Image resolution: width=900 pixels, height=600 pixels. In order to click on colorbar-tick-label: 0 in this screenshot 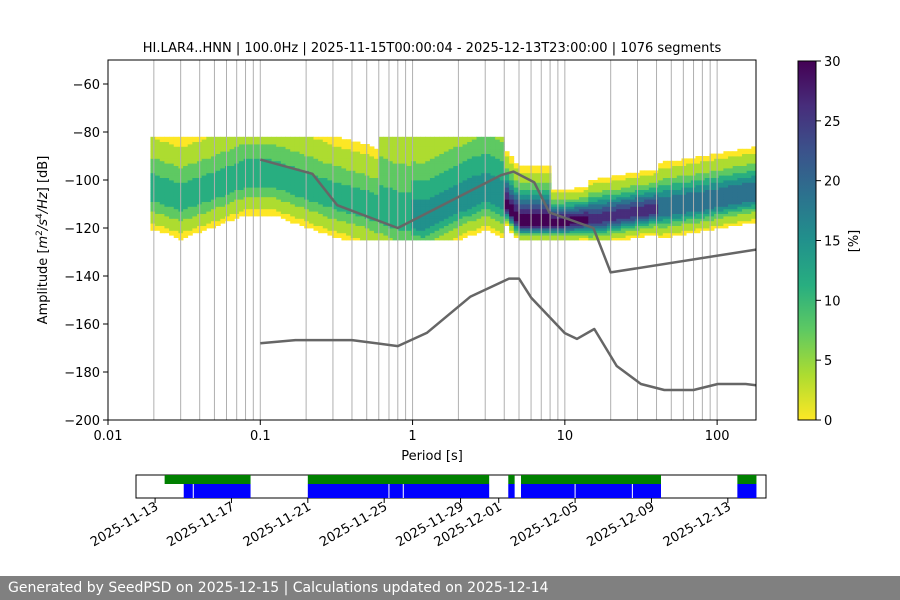, I will do `click(828, 421)`.